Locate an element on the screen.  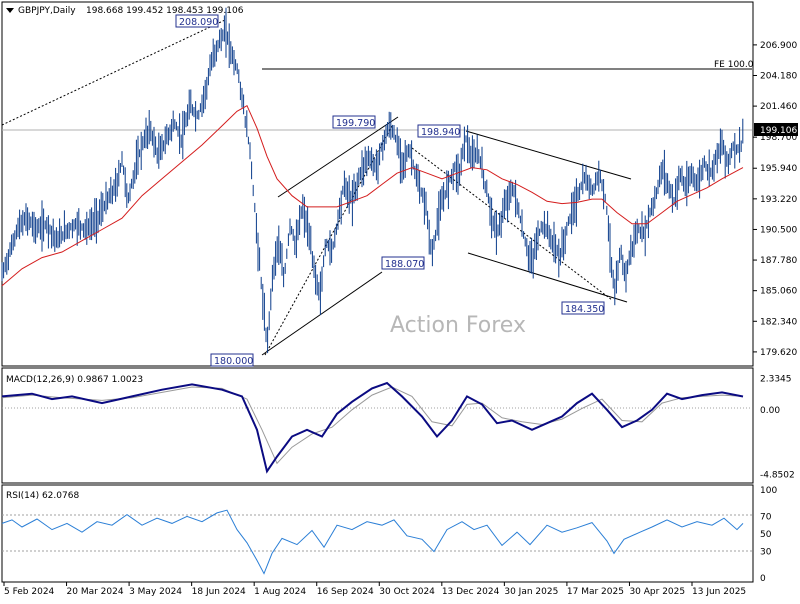
x-tick-label: 17 Mar 2025 is located at coordinates (595, 592).